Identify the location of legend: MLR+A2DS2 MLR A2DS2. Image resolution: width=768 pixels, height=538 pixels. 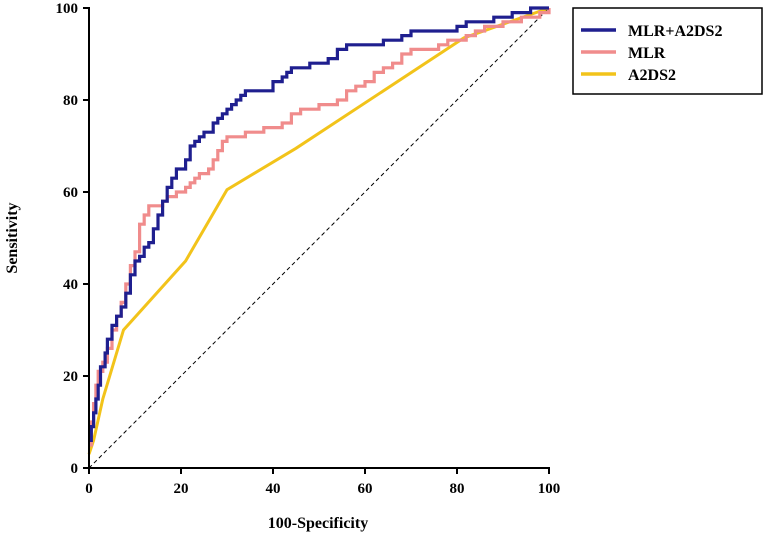
(667, 51).